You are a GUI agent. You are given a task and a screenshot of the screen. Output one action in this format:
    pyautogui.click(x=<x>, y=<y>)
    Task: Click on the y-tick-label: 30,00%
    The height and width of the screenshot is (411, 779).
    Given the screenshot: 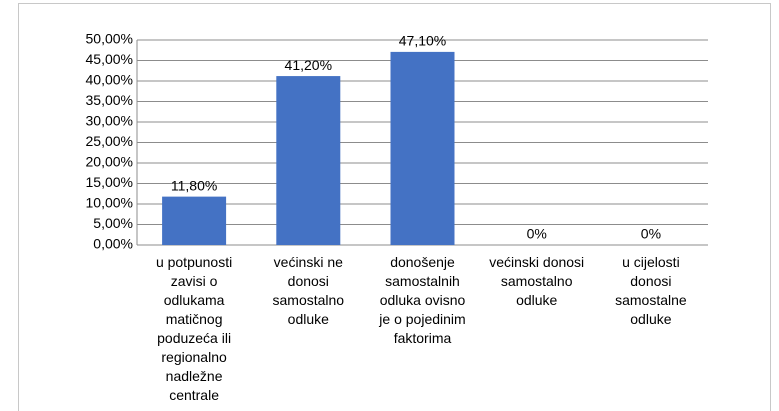 What is the action you would take?
    pyautogui.click(x=109, y=121)
    